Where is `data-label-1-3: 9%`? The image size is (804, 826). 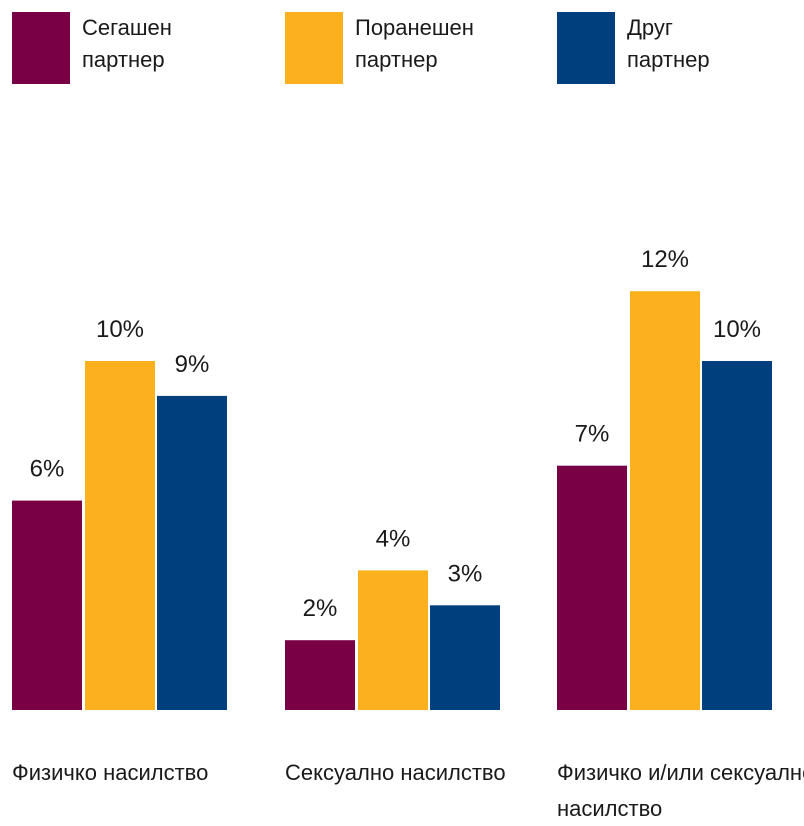 data-label-1-3: 9% is located at coordinates (192, 364).